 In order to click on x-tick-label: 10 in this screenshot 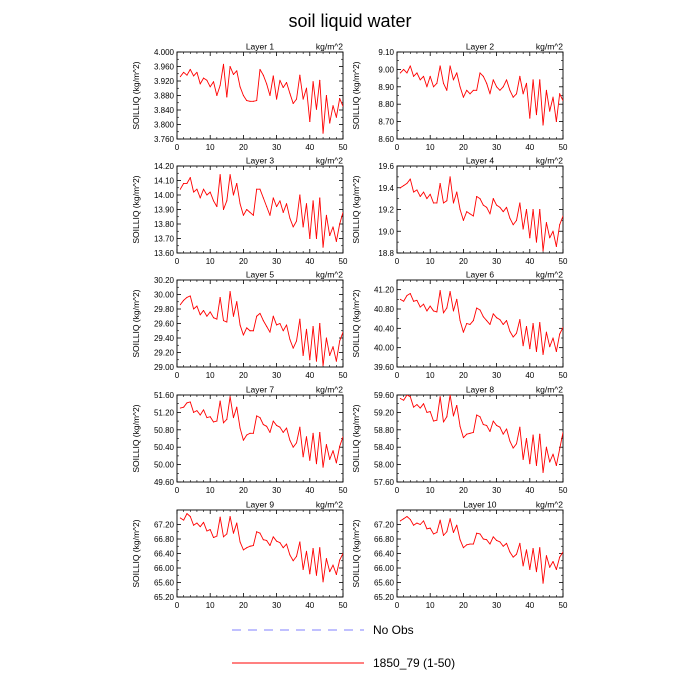, I will do `click(210, 375)`.